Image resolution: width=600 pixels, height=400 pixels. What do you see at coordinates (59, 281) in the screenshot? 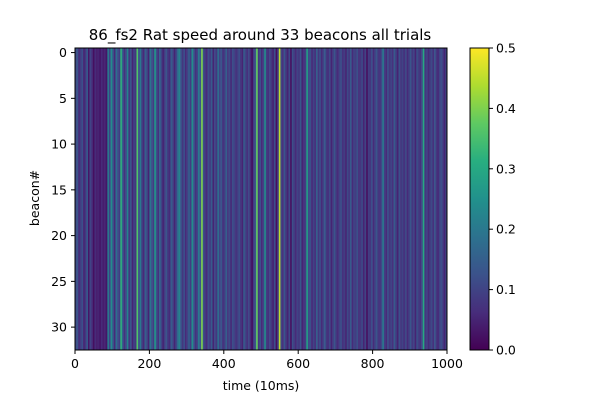
I see `y-tick-label: 25` at bounding box center [59, 281].